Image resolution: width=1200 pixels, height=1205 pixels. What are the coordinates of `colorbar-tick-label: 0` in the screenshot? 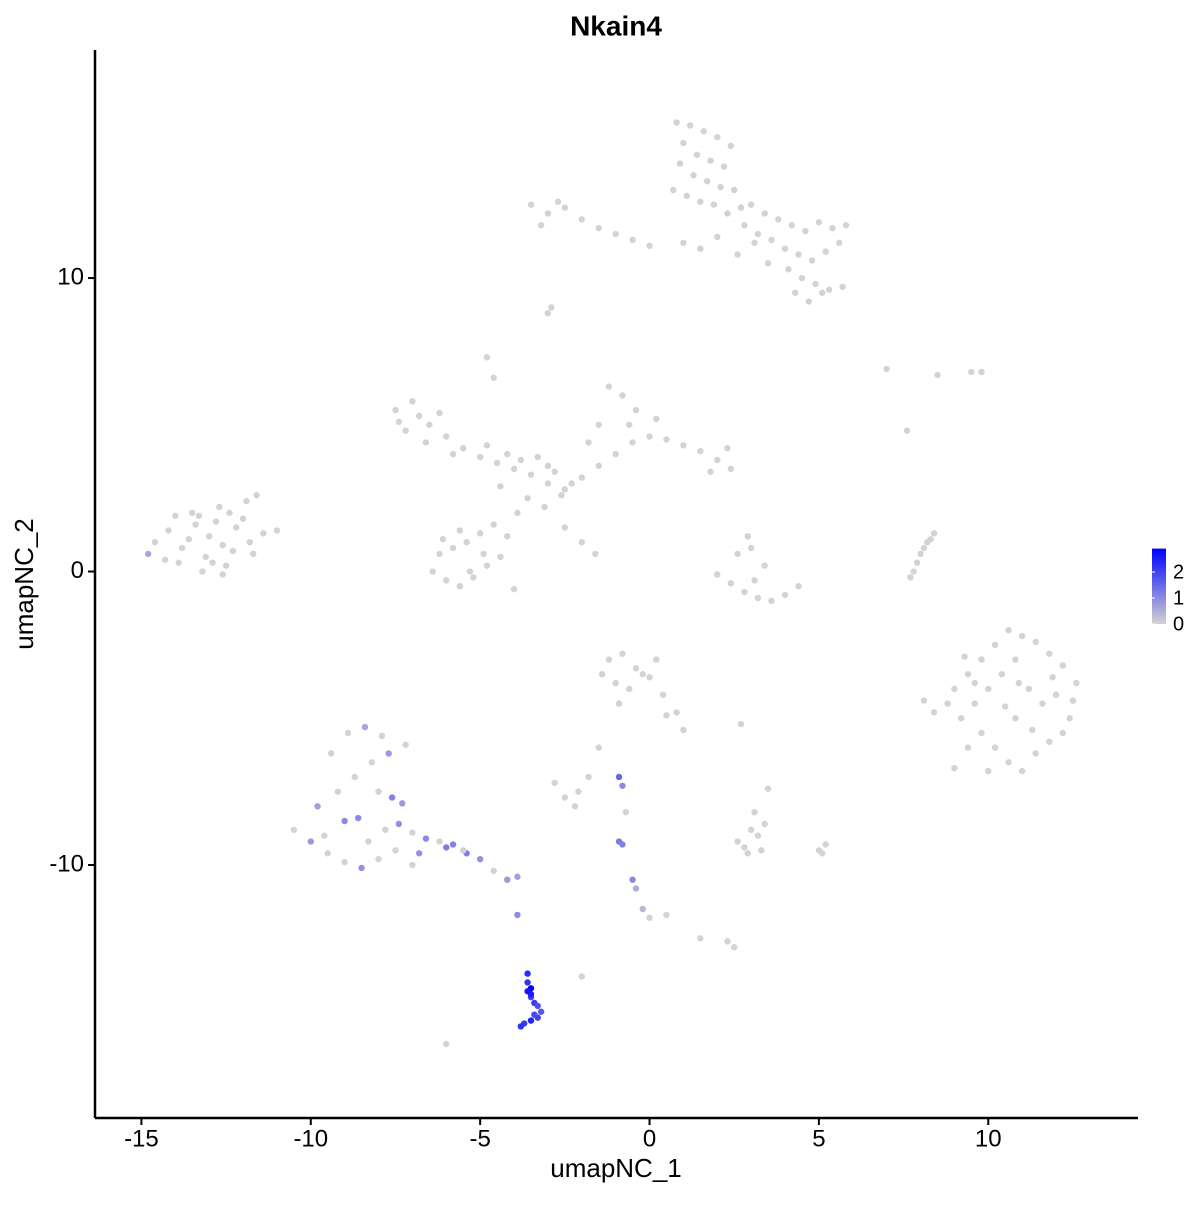 It's located at (1178, 624).